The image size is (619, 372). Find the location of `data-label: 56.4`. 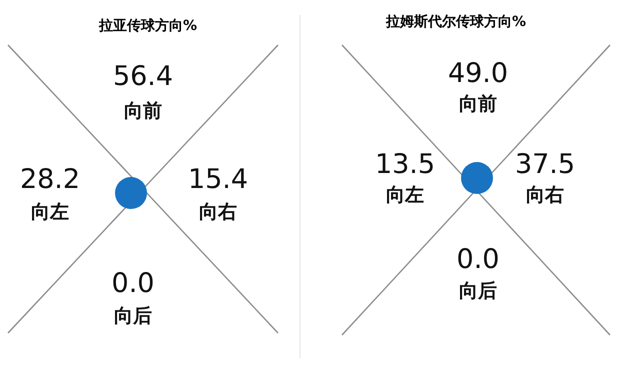

data-label: 56.4 is located at coordinates (143, 76).